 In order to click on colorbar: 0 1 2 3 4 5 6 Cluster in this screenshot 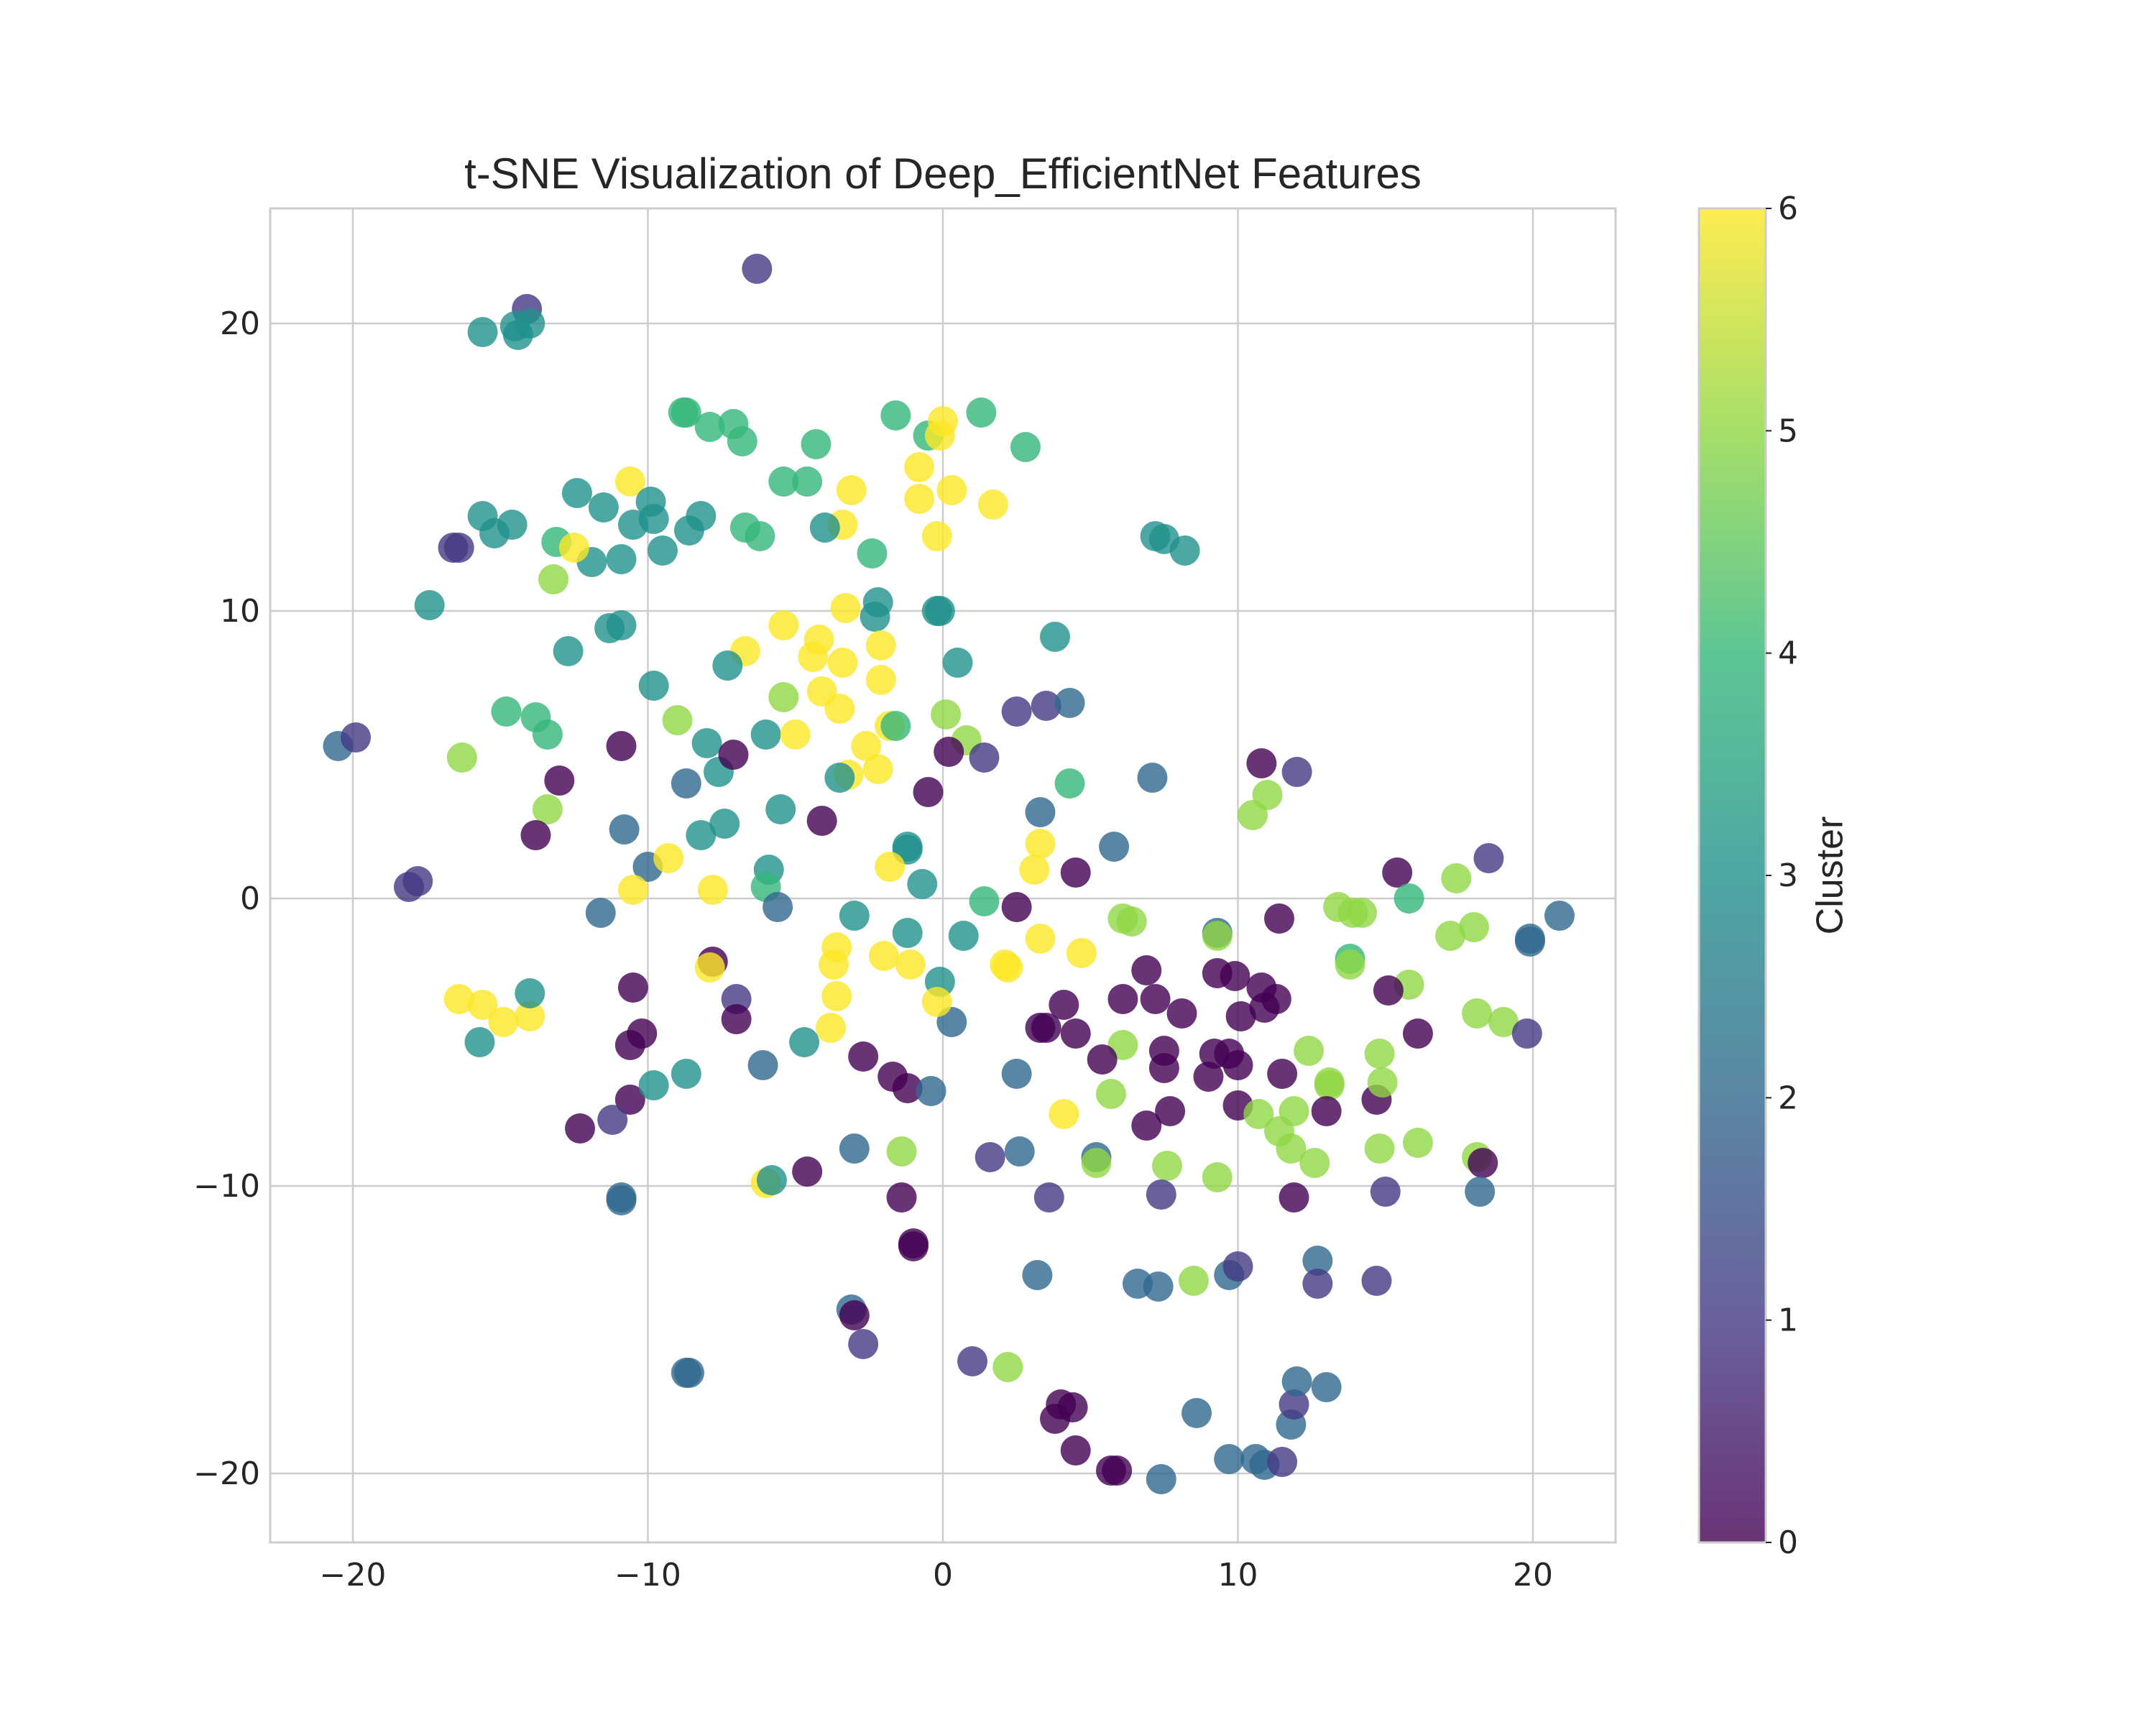, I will do `click(1774, 875)`.